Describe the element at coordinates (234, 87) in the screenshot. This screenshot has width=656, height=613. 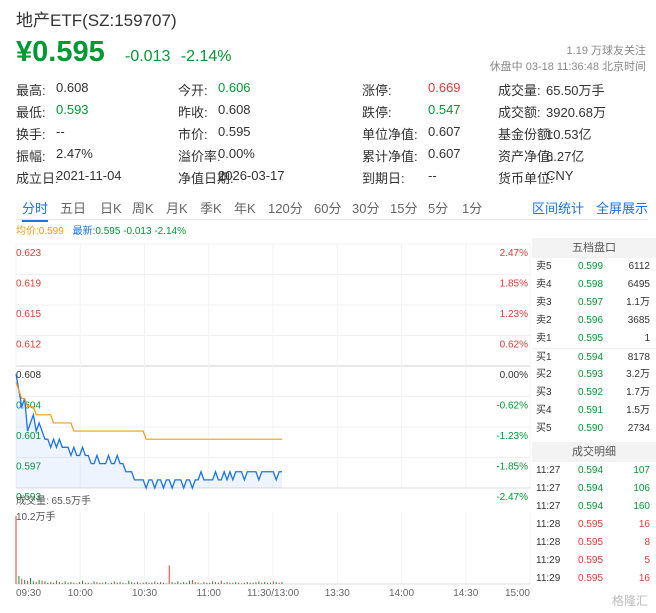
I see `stat-value: 0.606` at that location.